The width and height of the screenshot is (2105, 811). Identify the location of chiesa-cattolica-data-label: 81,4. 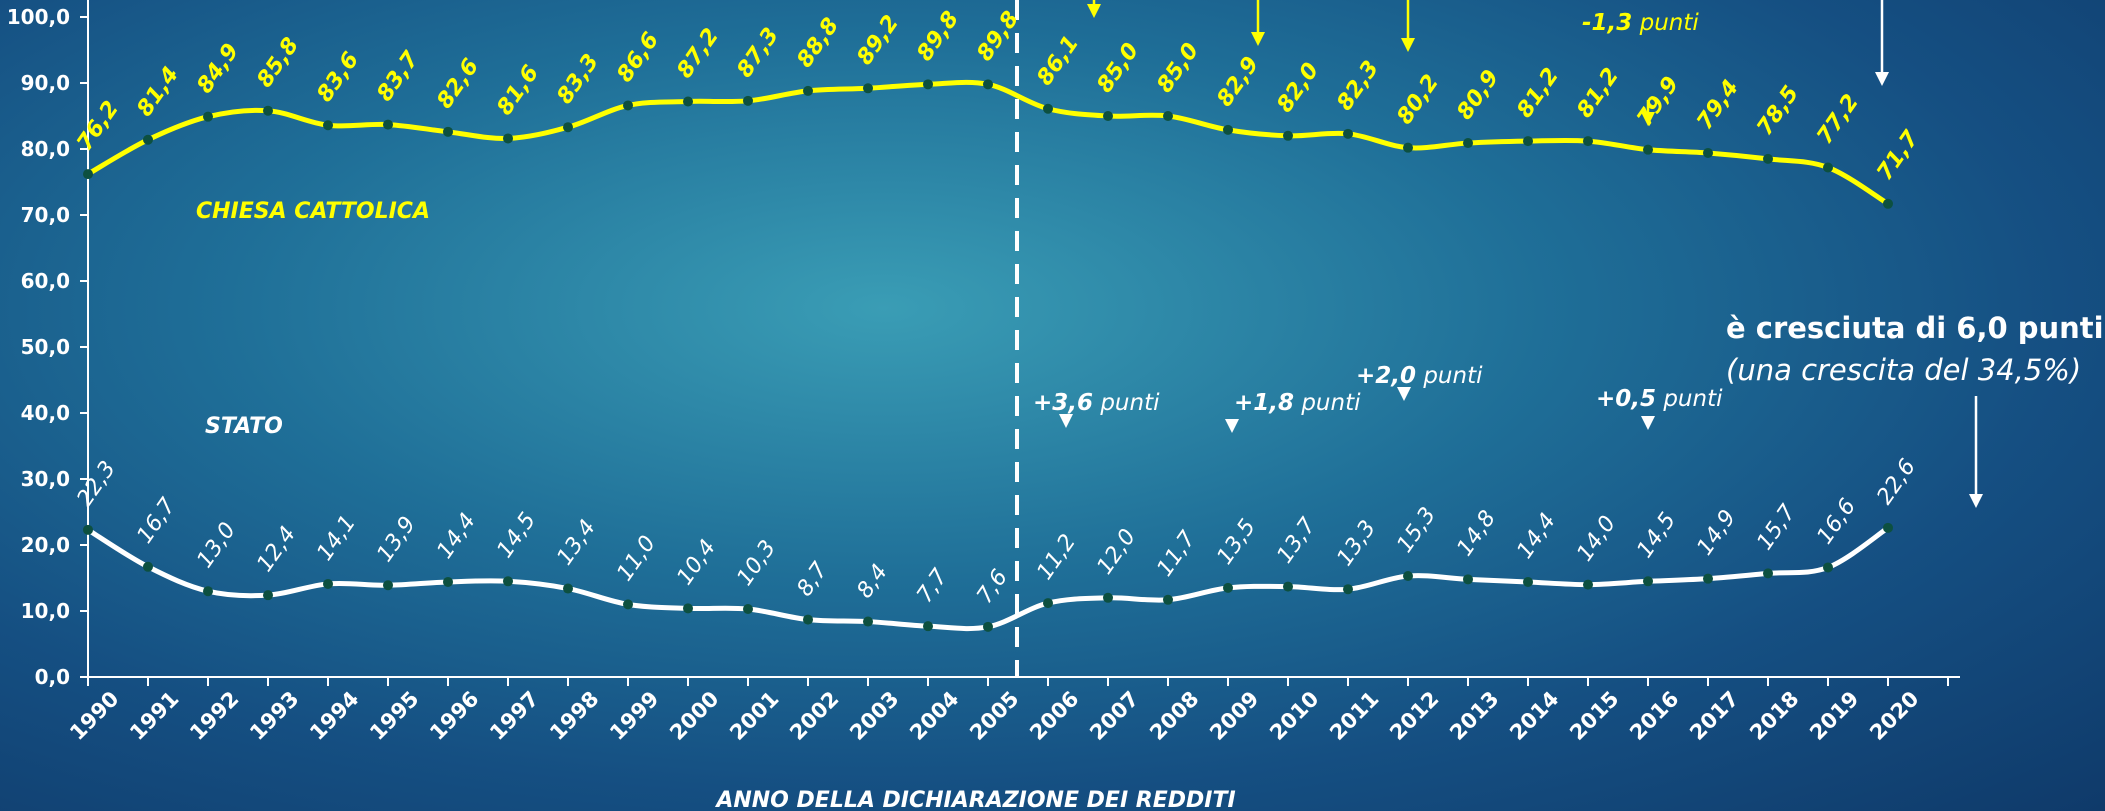
(158, 91).